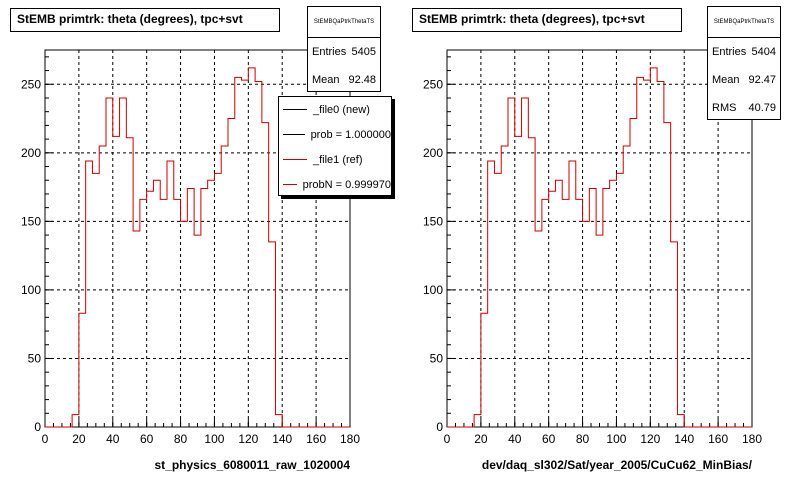  Describe the element at coordinates (35, 358) in the screenshot. I see `left-ytick-label: 50` at that location.